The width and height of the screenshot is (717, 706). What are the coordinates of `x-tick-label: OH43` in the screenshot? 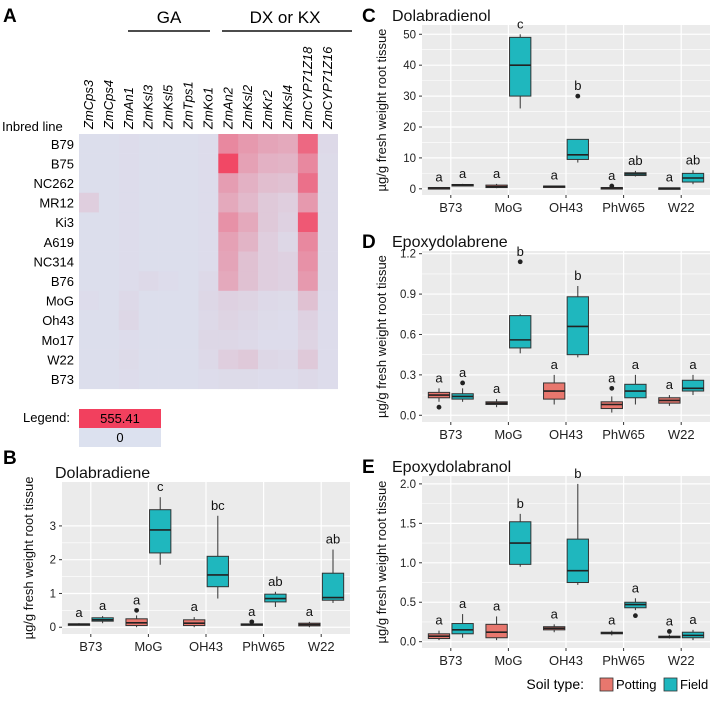 It's located at (566, 207).